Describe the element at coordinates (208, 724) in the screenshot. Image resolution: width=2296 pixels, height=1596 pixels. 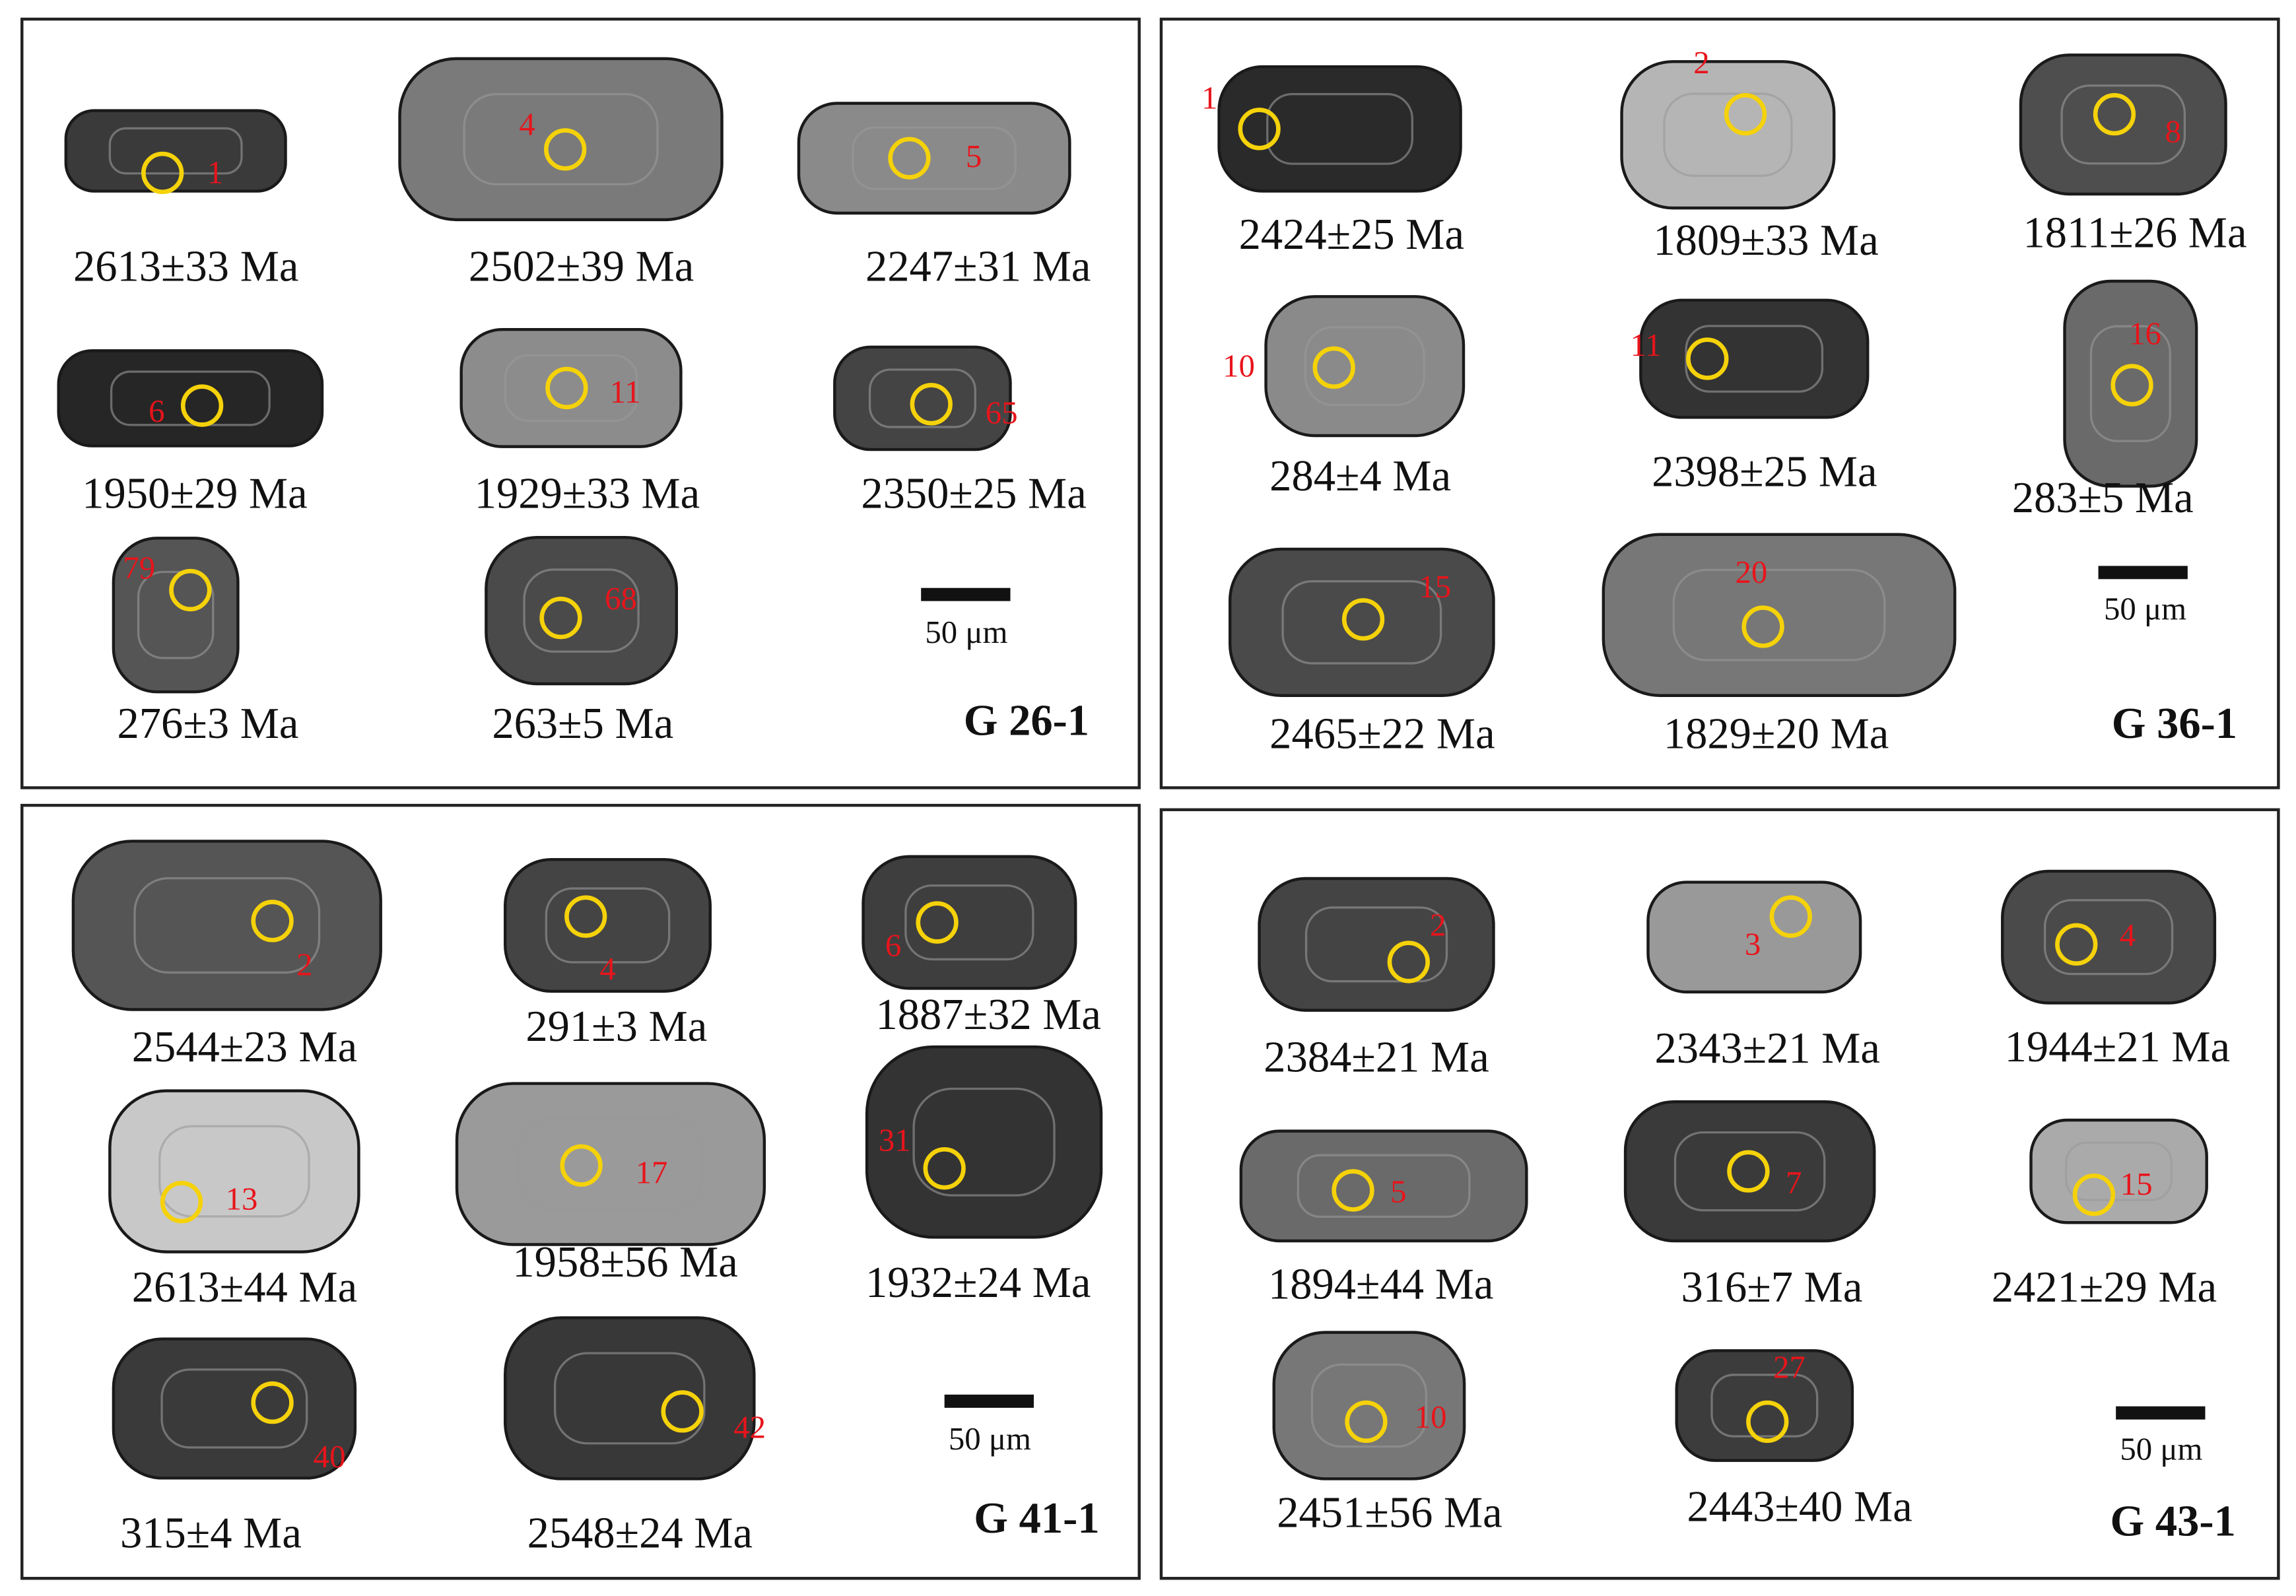
I see `age-label: 276±3 Ma` at that location.